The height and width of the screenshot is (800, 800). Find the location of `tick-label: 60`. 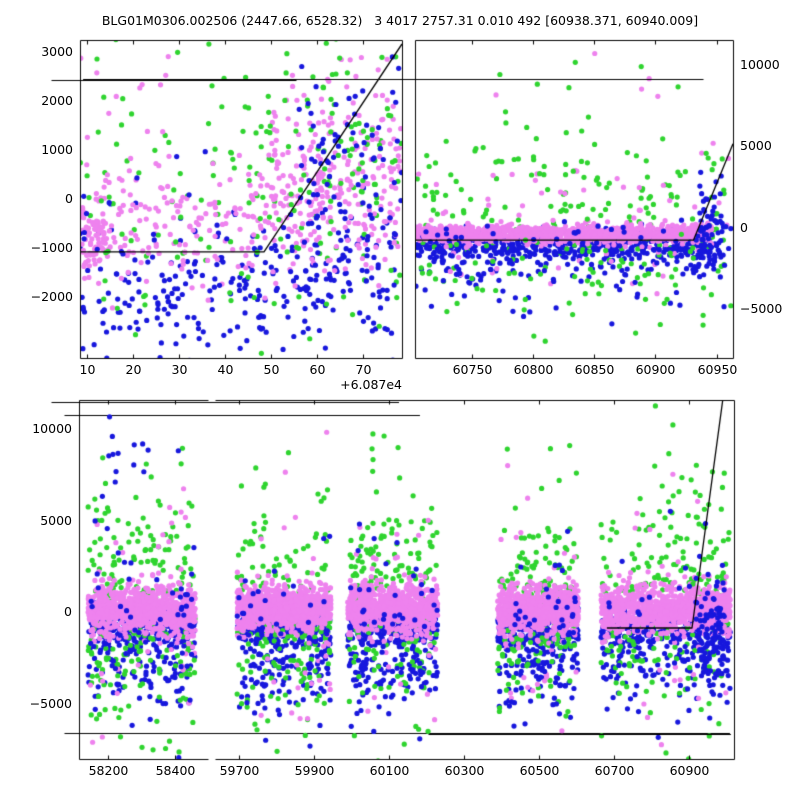

tick-label: 60 is located at coordinates (317, 369).